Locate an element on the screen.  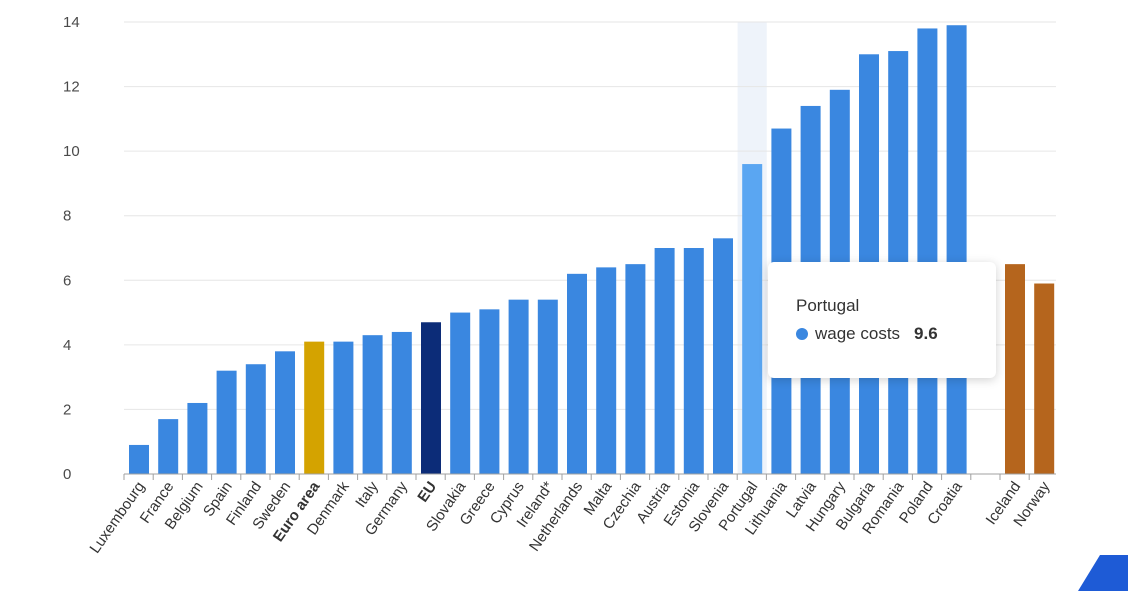
y-tick-label: 10 is located at coordinates (71, 151).